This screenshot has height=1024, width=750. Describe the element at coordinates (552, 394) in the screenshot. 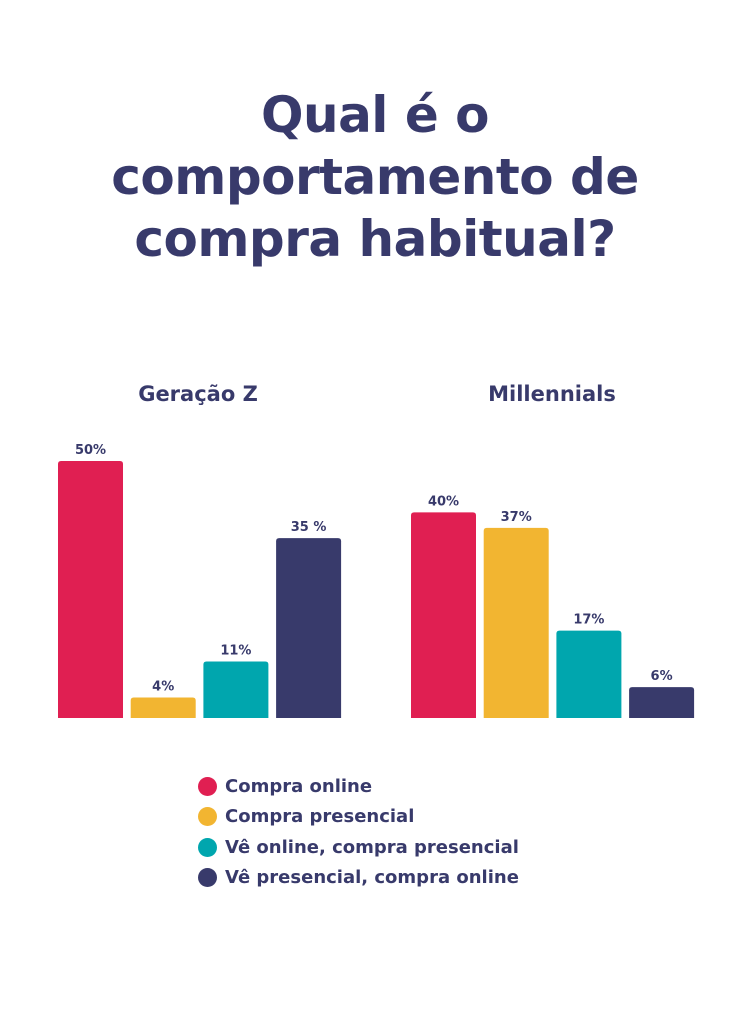

I see `millennials-subtitle: Millennials` at that location.